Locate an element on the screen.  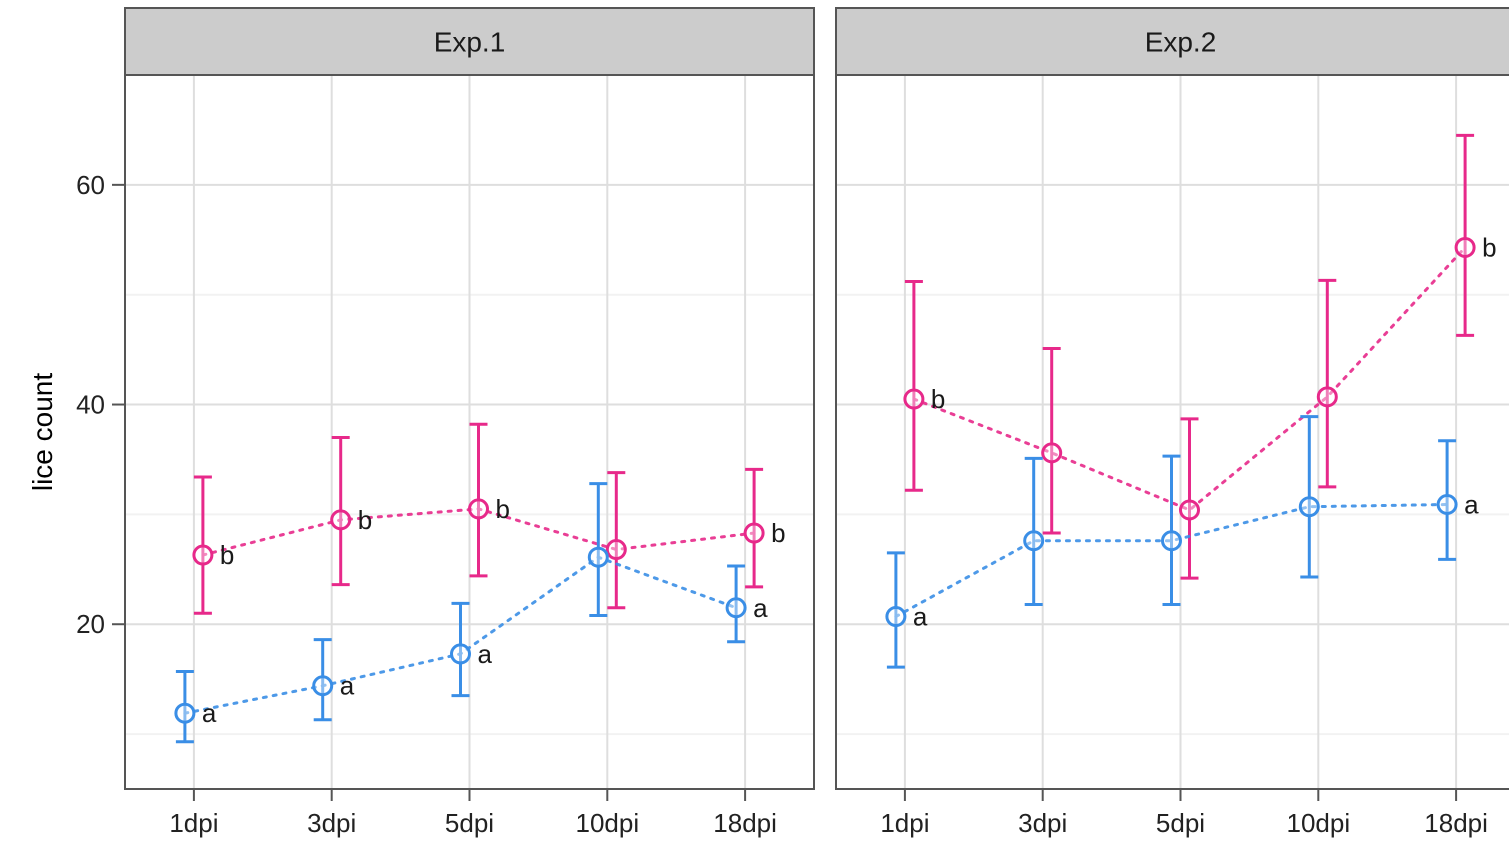
y-tick-label: 20 is located at coordinates (90, 624).